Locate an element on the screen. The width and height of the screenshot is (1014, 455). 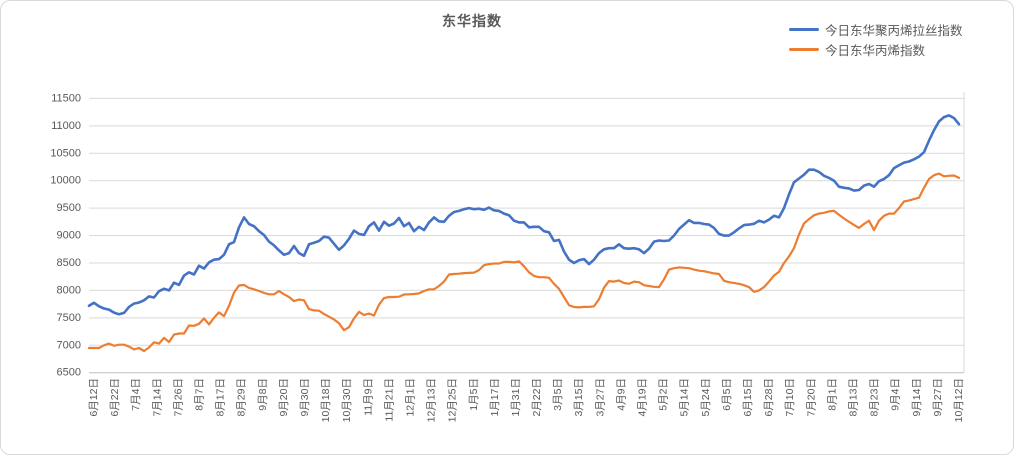
x-tick-label: 8月29日 is located at coordinates (242, 397).